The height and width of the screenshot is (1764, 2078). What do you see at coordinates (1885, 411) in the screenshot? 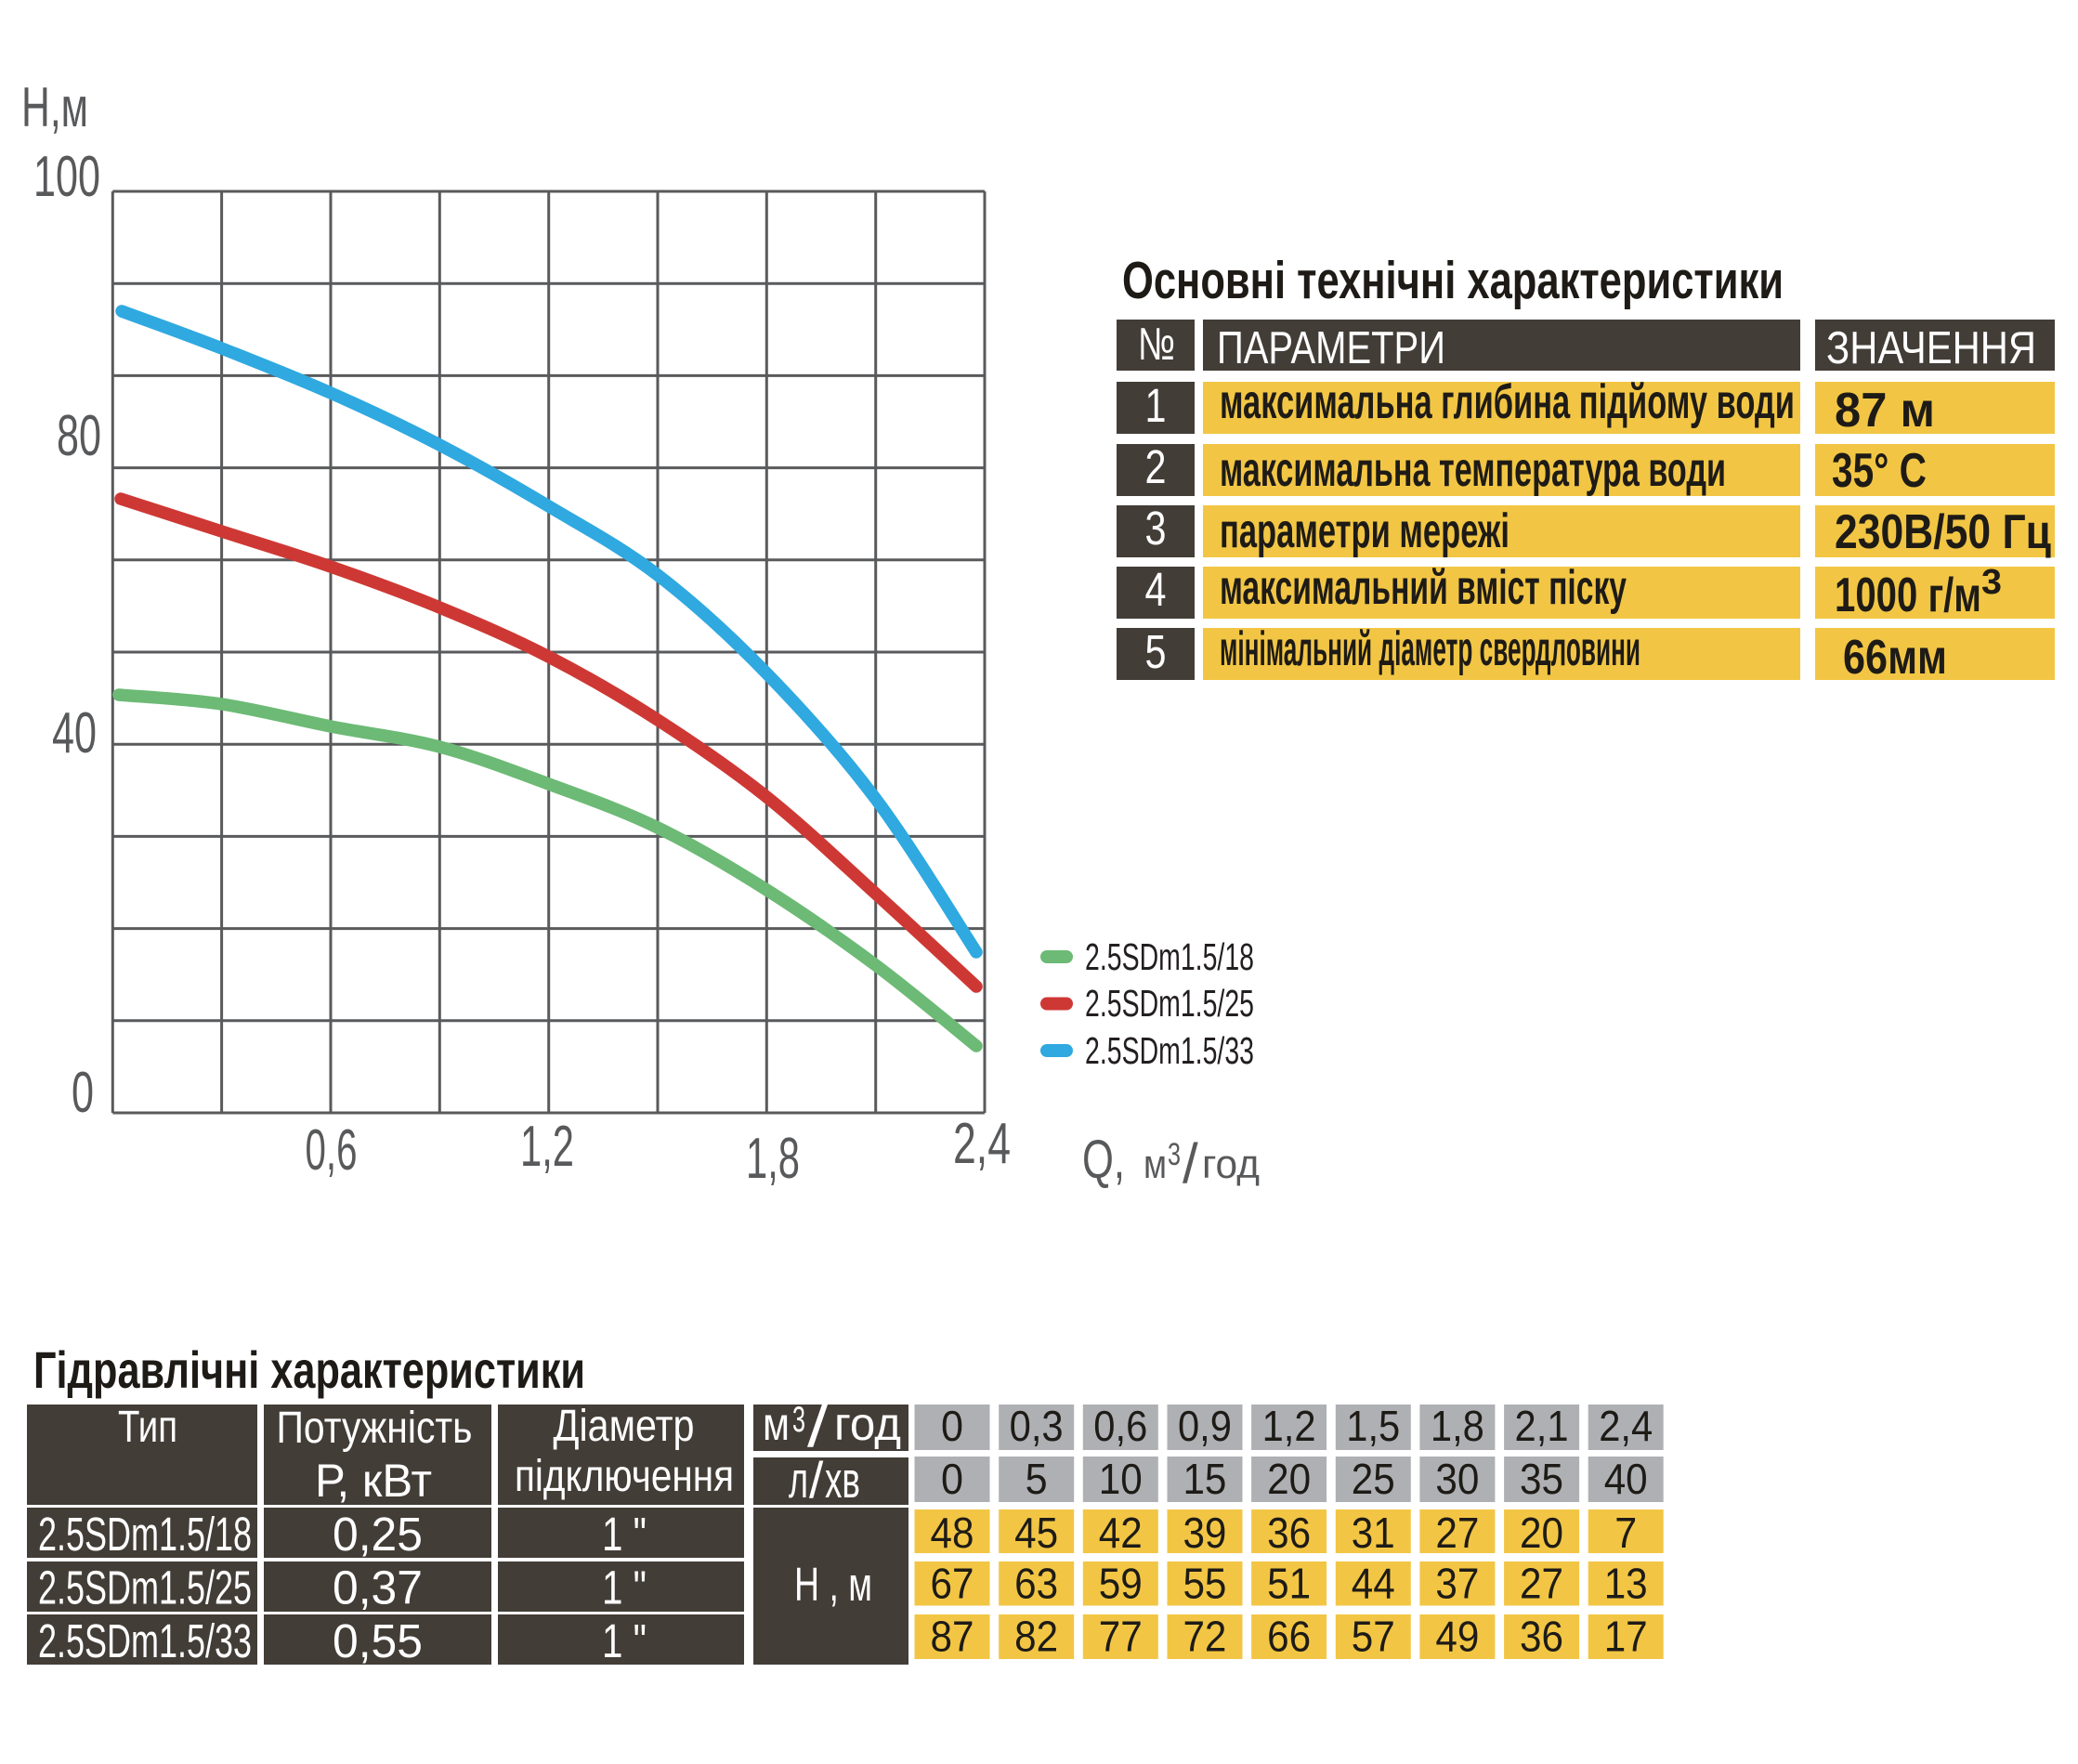
I see `svg-text: 87 м` at bounding box center [1885, 411].